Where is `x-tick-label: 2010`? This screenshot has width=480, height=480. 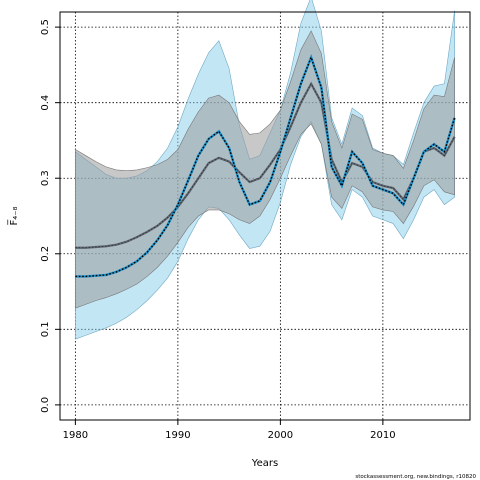 x-tick-label: 2010 is located at coordinates (382, 435).